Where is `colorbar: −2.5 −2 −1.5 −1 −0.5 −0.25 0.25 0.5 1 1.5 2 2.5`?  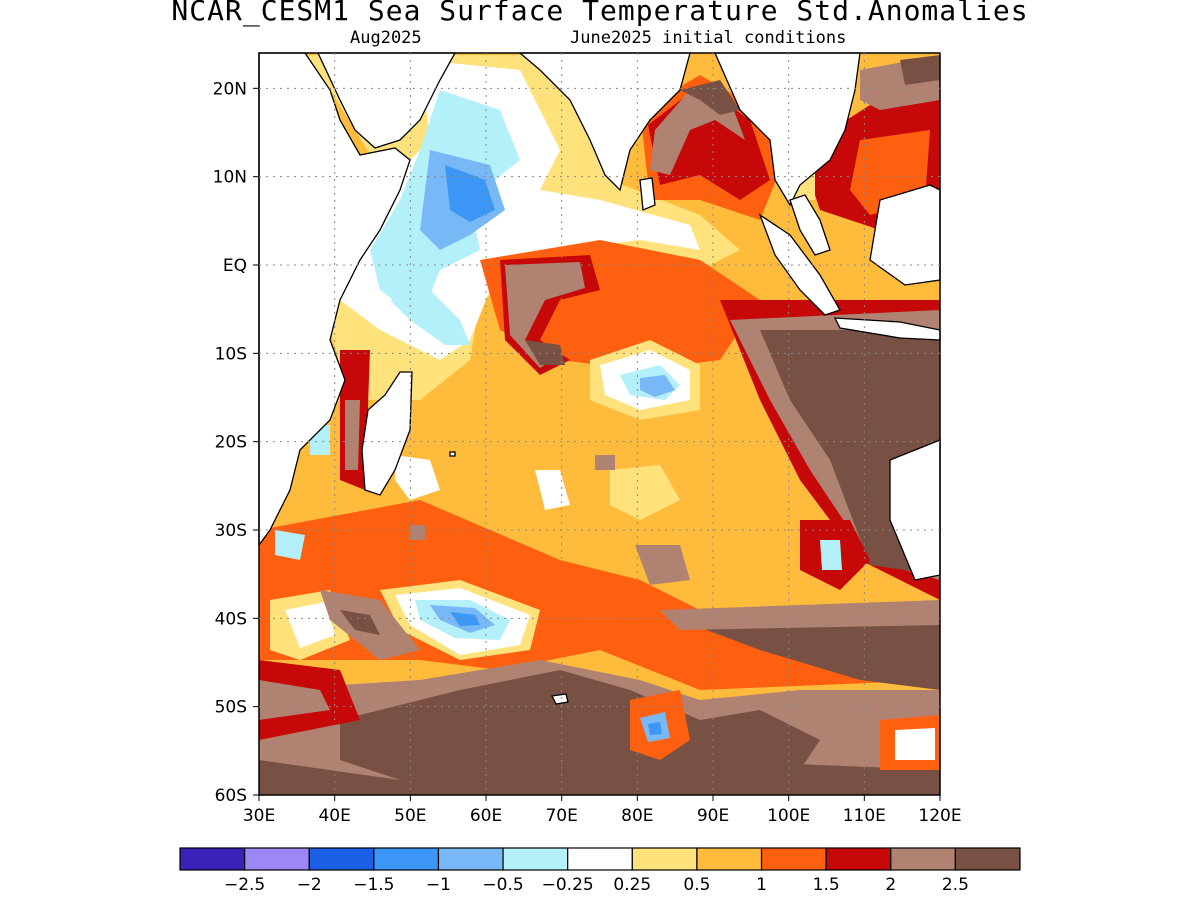
colorbar: −2.5 −2 −1.5 −1 −0.5 −0.25 0.25 0.5 1 1.5 2 2.5 is located at coordinates (600, 871).